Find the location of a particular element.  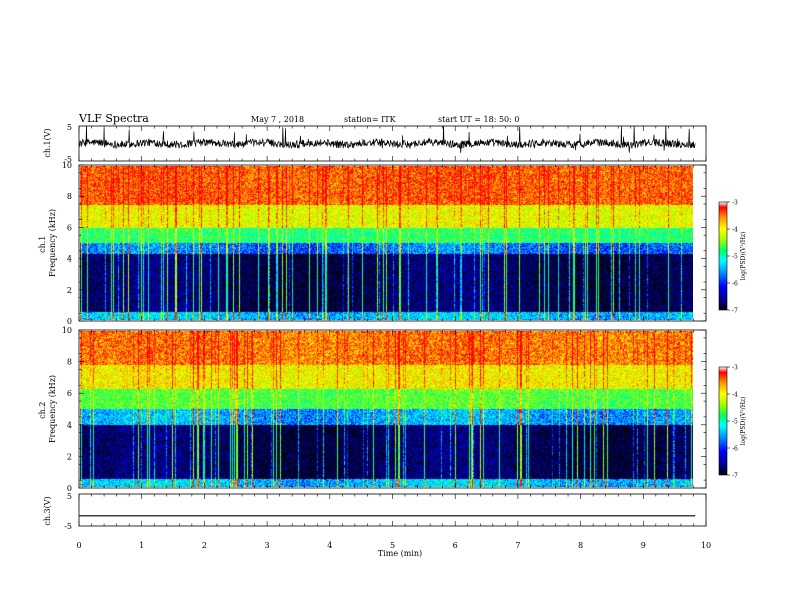

ch1-spectrogram-ylabel: ch.1 Frequency (kHz) is located at coordinates (47, 243).